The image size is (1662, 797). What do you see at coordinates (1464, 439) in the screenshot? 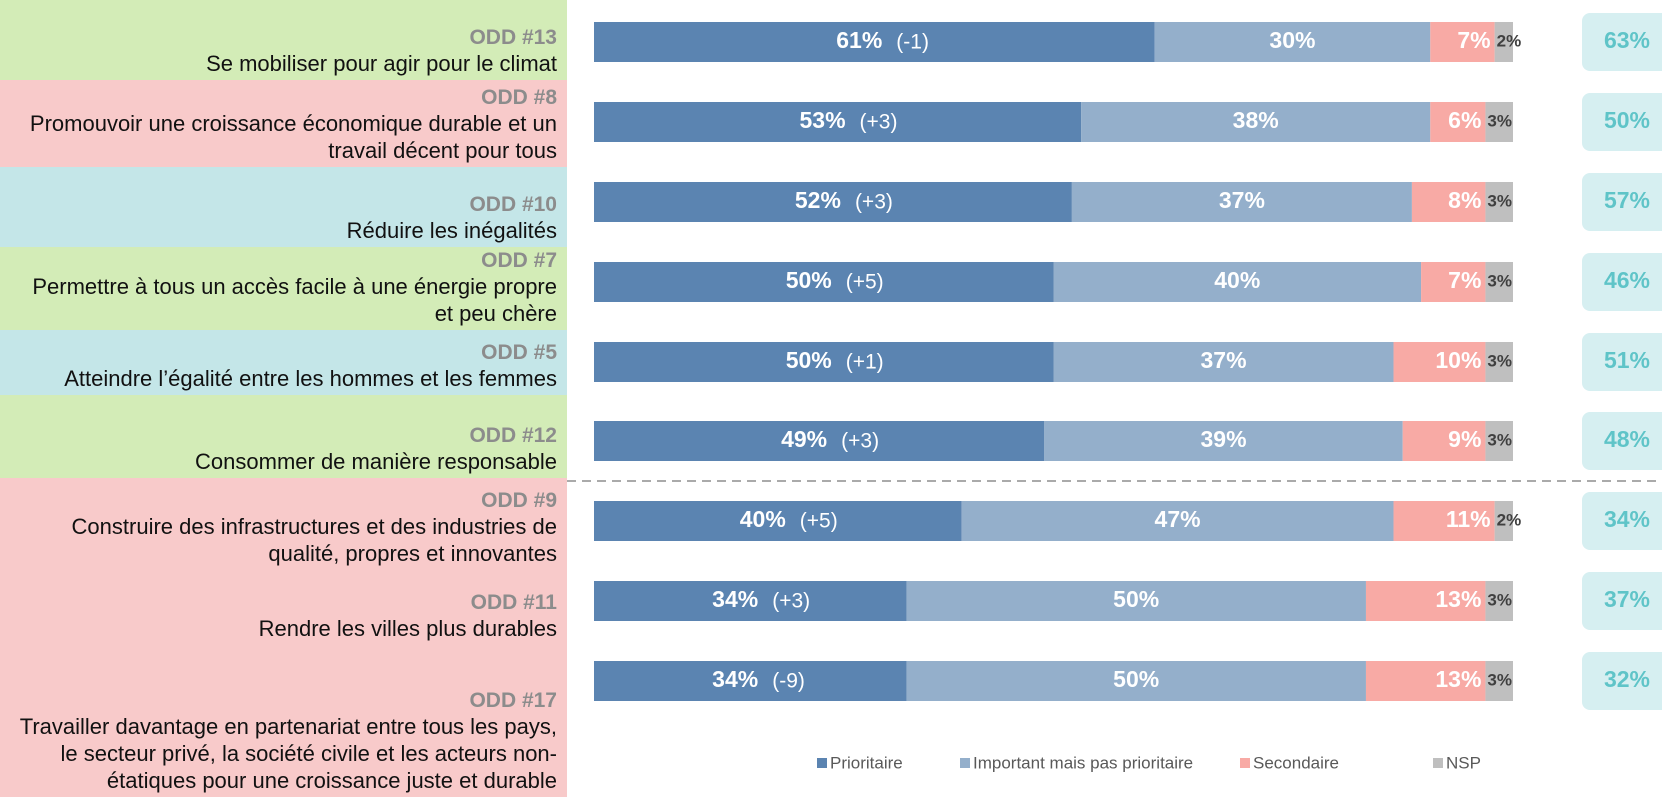
I see `value-label: 9%` at bounding box center [1464, 439].